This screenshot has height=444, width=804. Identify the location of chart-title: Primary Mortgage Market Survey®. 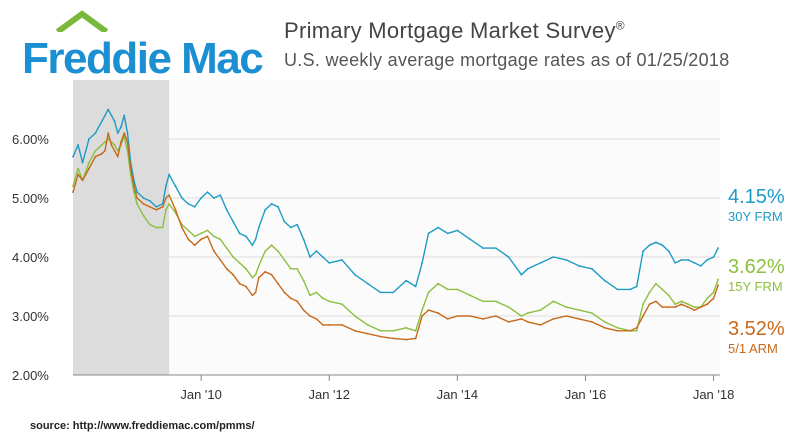
(454, 31).